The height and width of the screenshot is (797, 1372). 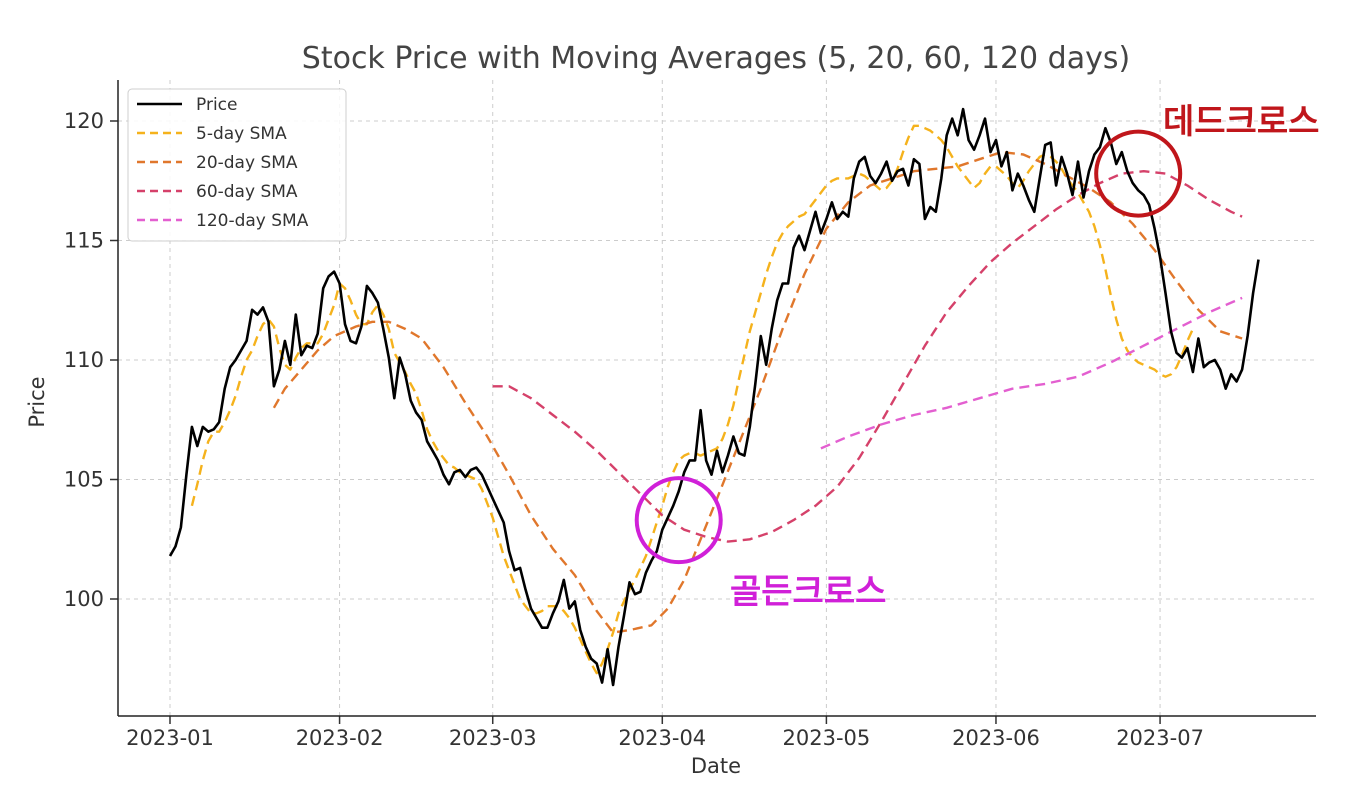 I want to click on dead-cross-label: 데드크로스, so click(x=1241, y=122).